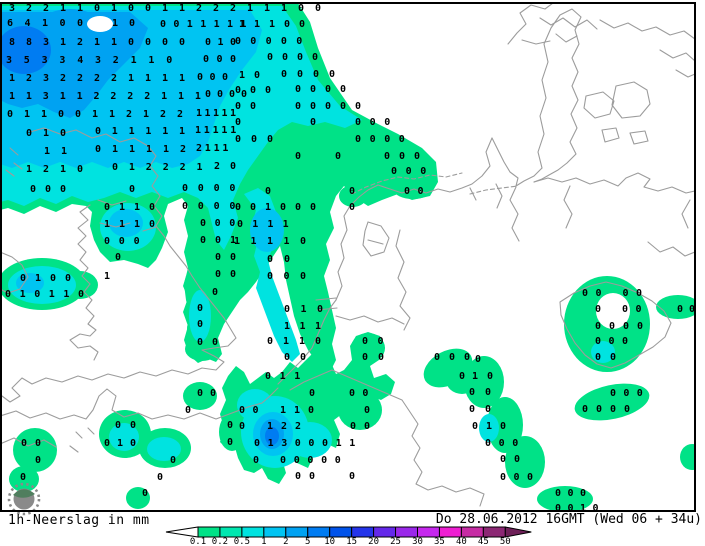  I want to click on legend-threshold-label: 40, so click(461, 541).